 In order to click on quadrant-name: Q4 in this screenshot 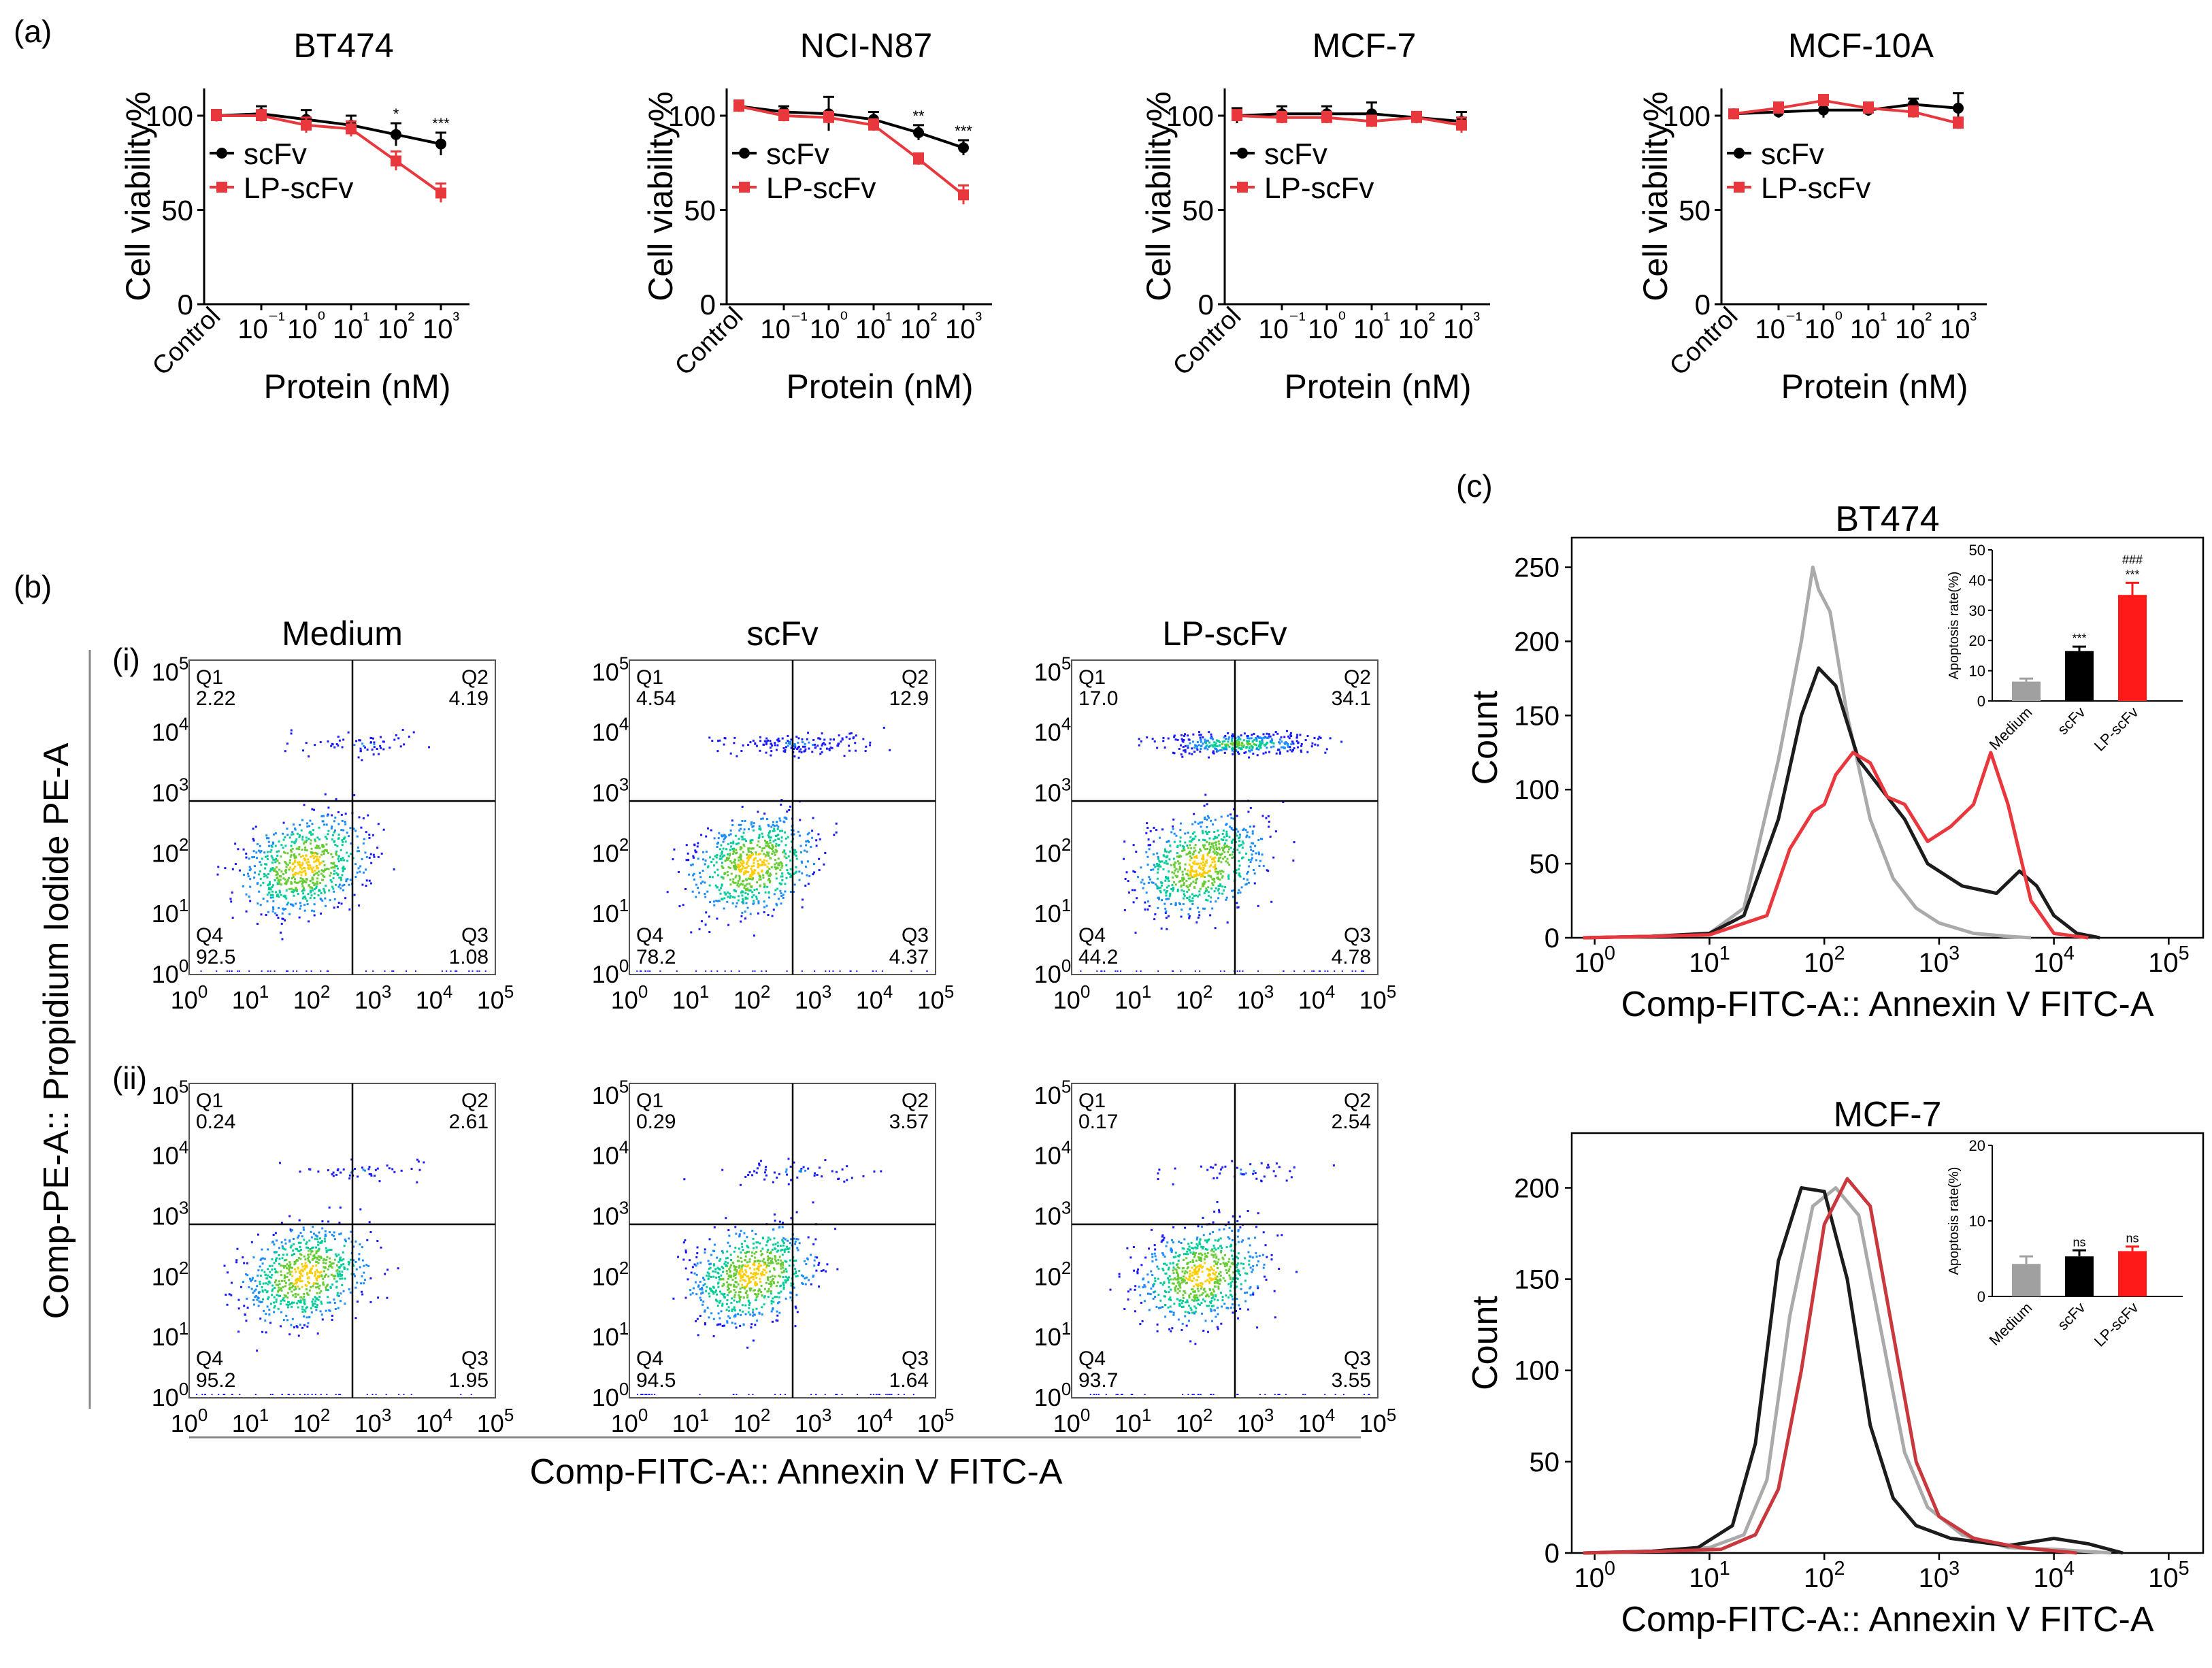, I will do `click(1092, 935)`.